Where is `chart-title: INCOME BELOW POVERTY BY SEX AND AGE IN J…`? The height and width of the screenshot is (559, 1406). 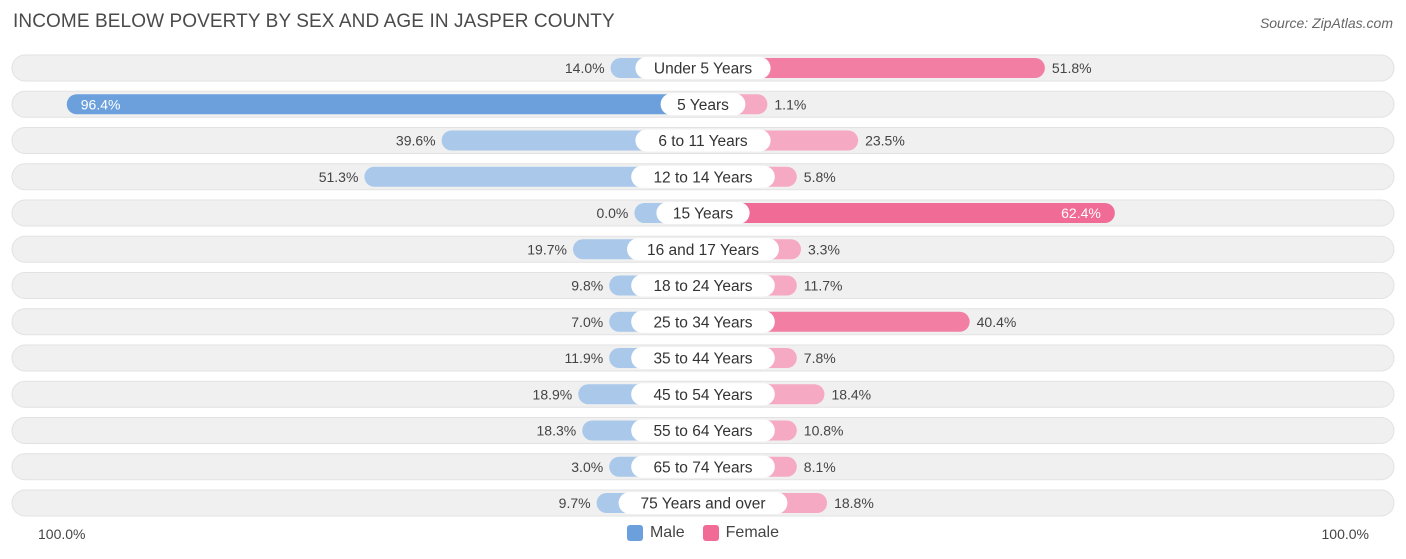 chart-title: INCOME BELOW POVERTY BY SEX AND AGE IN J… is located at coordinates (314, 21).